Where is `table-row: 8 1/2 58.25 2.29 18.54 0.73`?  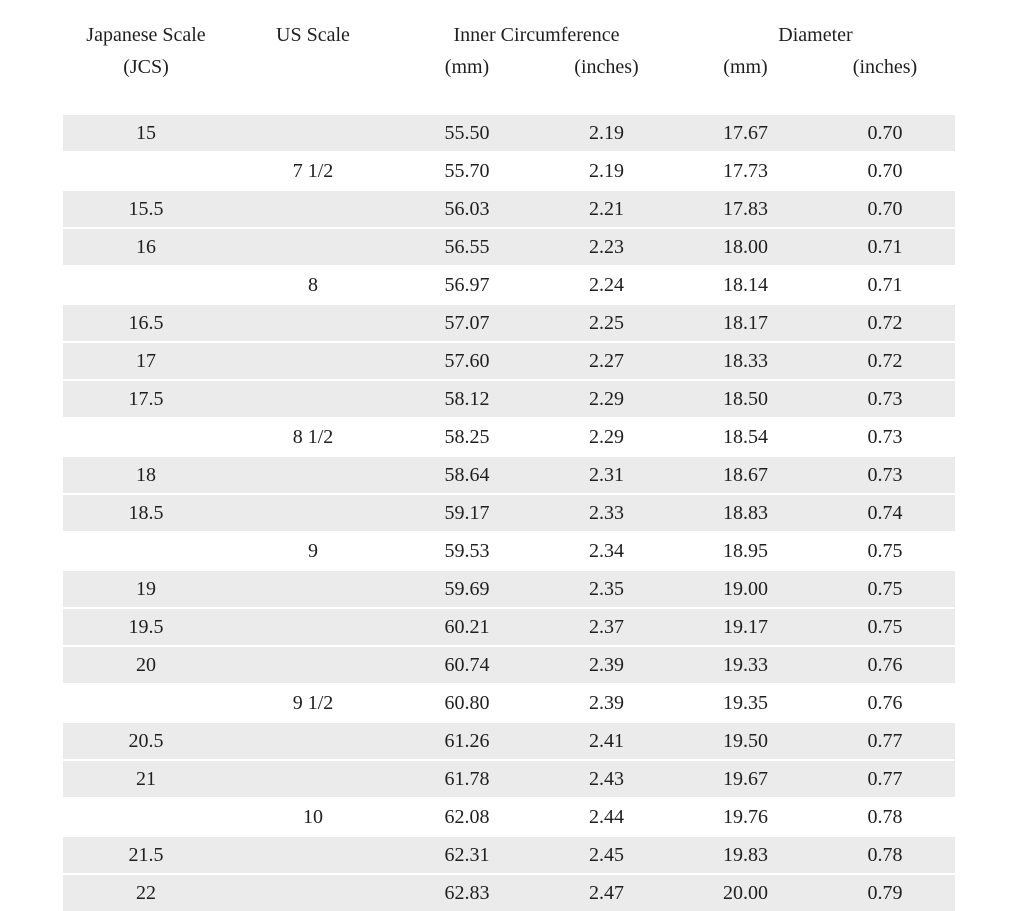 table-row: 8 1/2 58.25 2.29 18.54 0.73 is located at coordinates (509, 437).